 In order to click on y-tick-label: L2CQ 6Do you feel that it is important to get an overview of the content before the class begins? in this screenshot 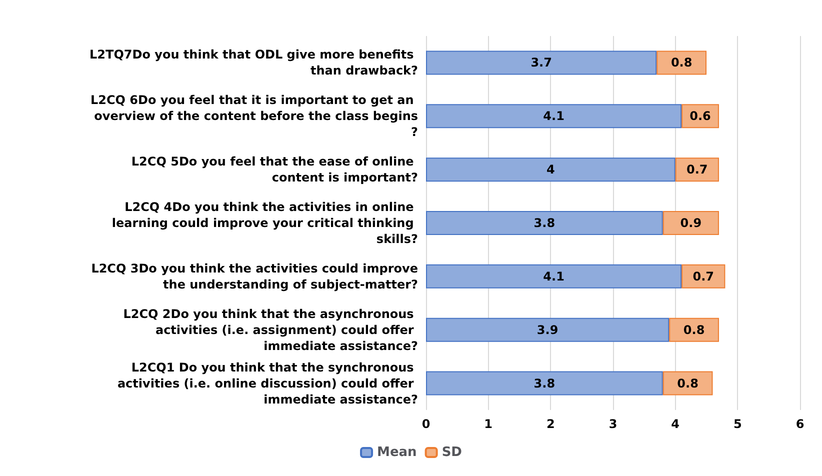, I will do `click(254, 116)`.